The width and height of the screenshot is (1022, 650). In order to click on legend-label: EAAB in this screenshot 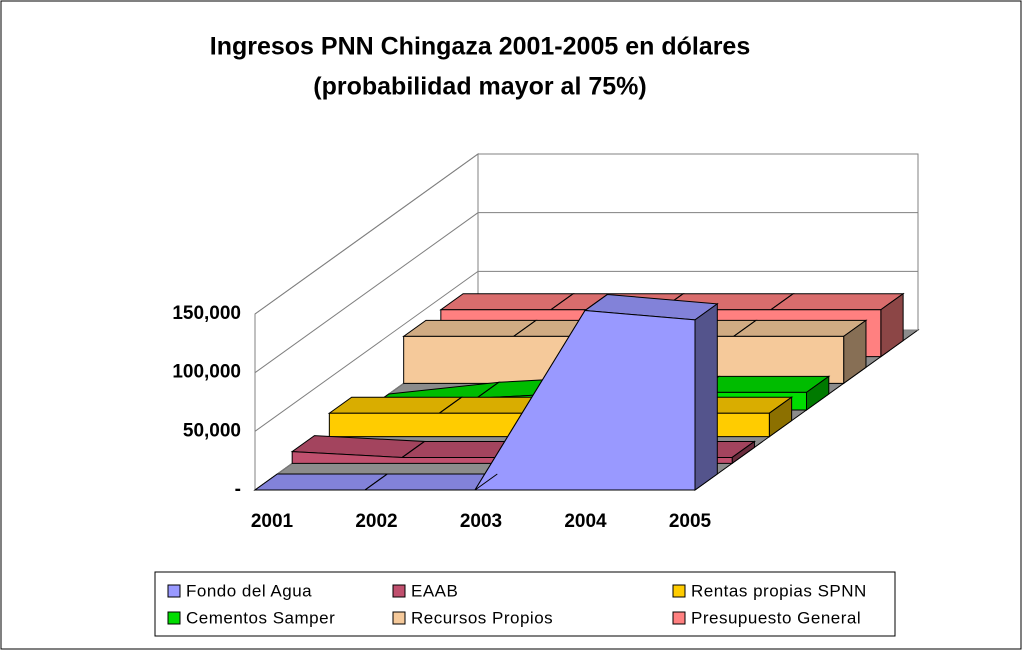, I will do `click(434, 590)`.